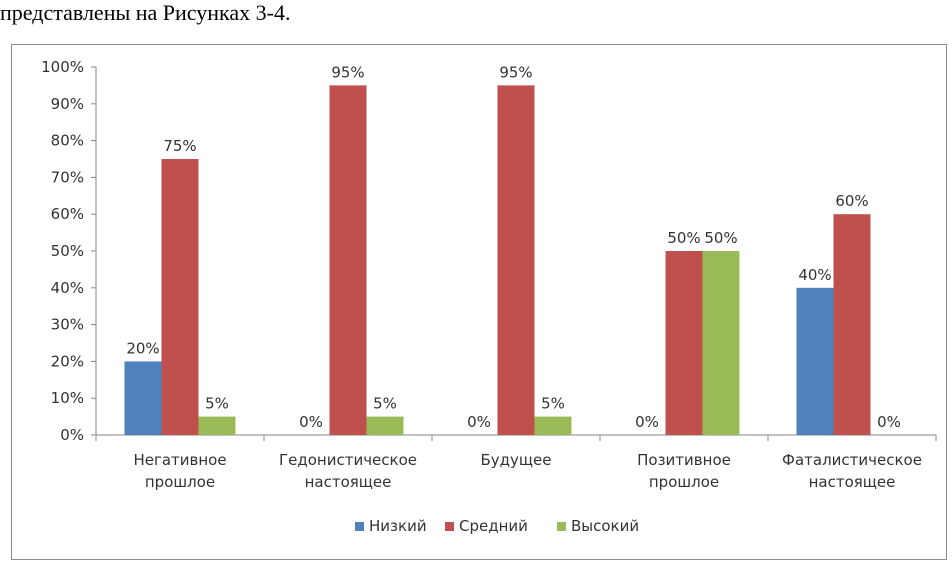 The width and height of the screenshot is (952, 564). Describe the element at coordinates (67, 141) in the screenshot. I see `y-tick-label: 80%` at that location.